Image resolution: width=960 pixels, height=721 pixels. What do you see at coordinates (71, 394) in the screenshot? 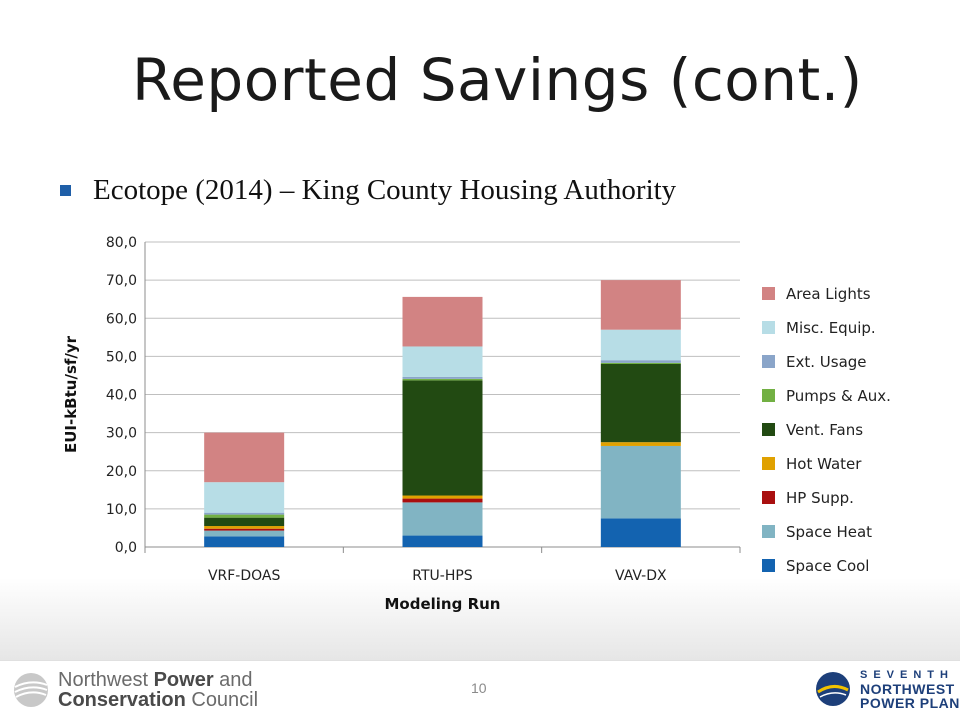
I see `y-axis-title: EUI-kBtu/sf/yr` at bounding box center [71, 394].